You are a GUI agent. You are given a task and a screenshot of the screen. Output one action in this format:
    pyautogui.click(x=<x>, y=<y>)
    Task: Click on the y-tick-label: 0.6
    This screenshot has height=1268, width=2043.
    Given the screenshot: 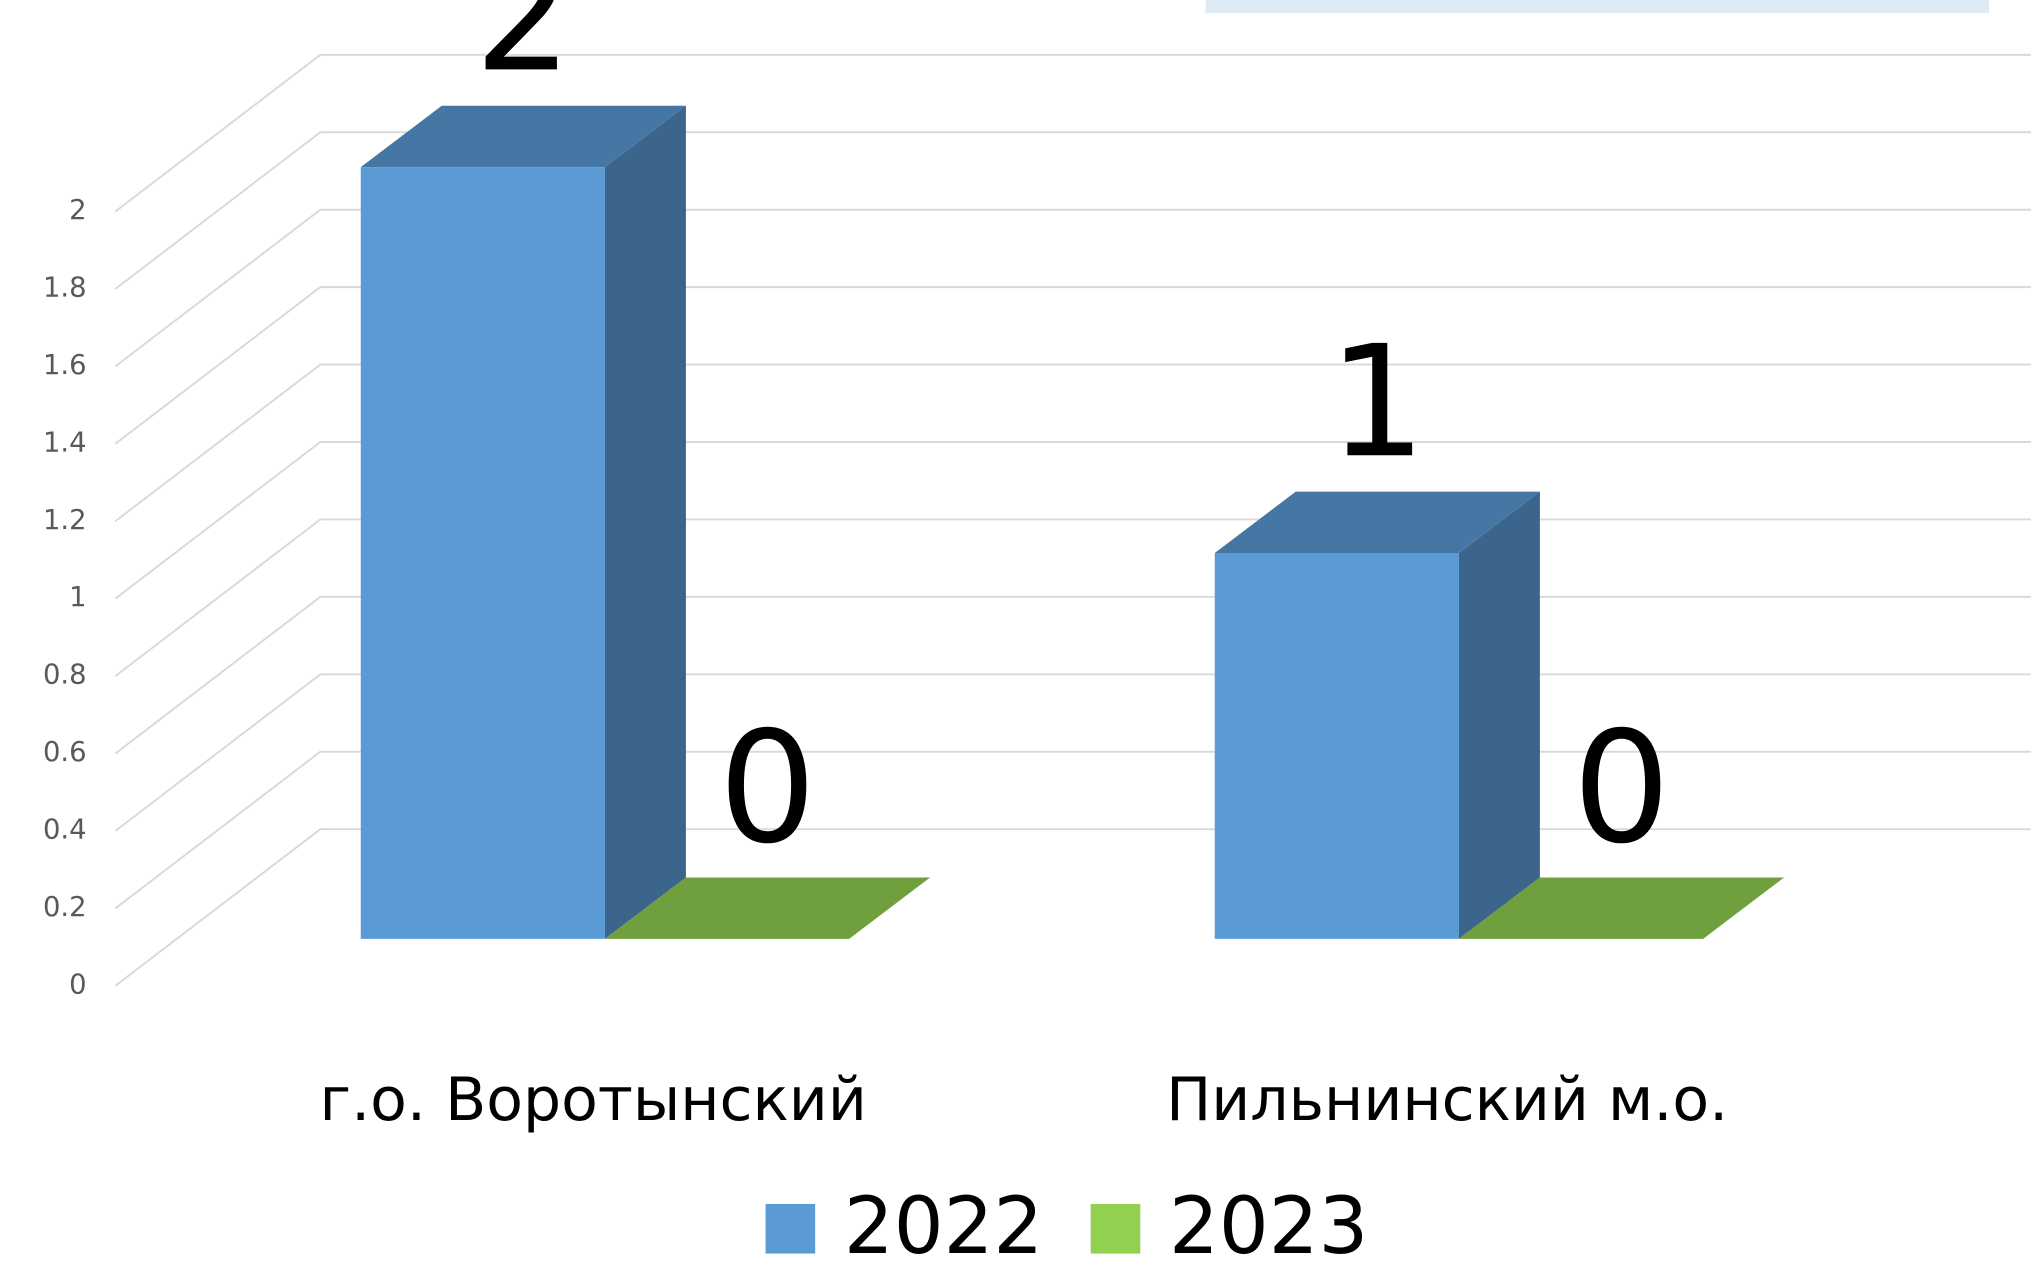 What is the action you would take?
    pyautogui.click(x=65, y=752)
    